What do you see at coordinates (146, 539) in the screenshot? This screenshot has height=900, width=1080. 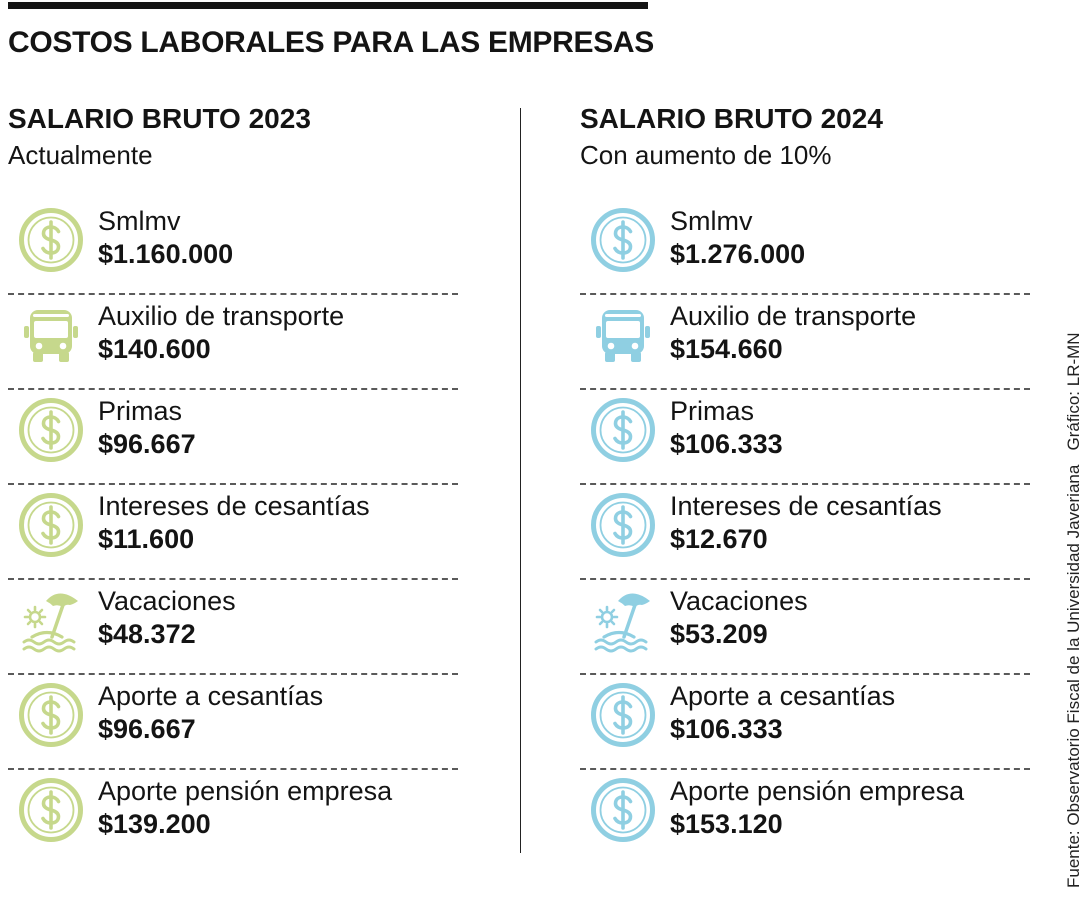 I see `cost-value: $11.600` at bounding box center [146, 539].